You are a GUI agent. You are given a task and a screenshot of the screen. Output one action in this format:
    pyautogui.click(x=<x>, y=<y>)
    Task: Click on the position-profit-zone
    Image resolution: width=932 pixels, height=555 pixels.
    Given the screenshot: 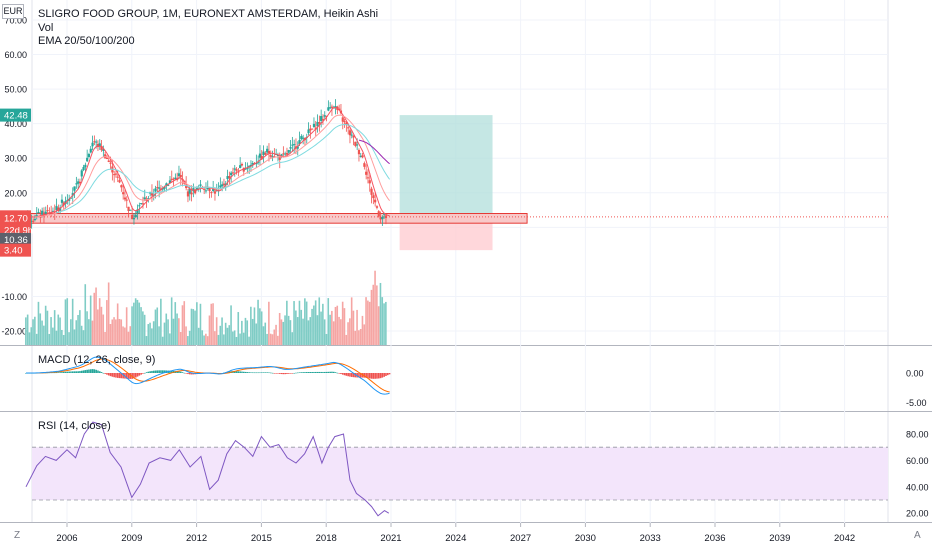 What is the action you would take?
    pyautogui.click(x=446, y=167)
    